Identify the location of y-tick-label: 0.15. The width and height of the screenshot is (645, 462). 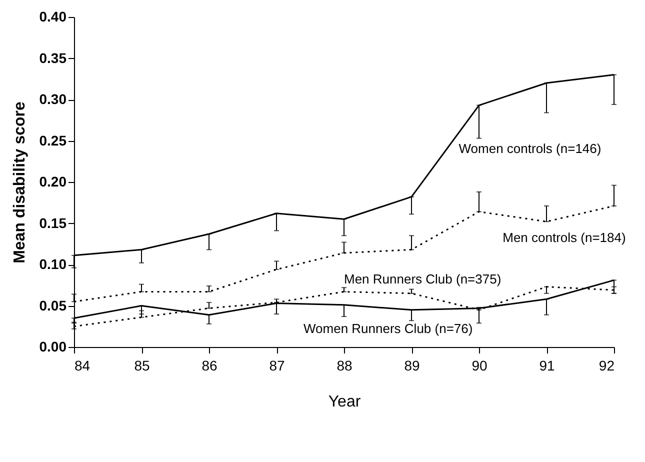
(53, 222).